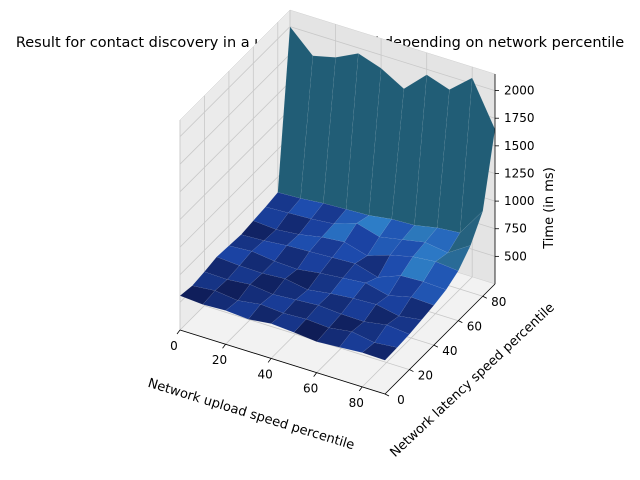 The width and height of the screenshot is (640, 480). I want to click on y-tick-label: 40, so click(449, 351).